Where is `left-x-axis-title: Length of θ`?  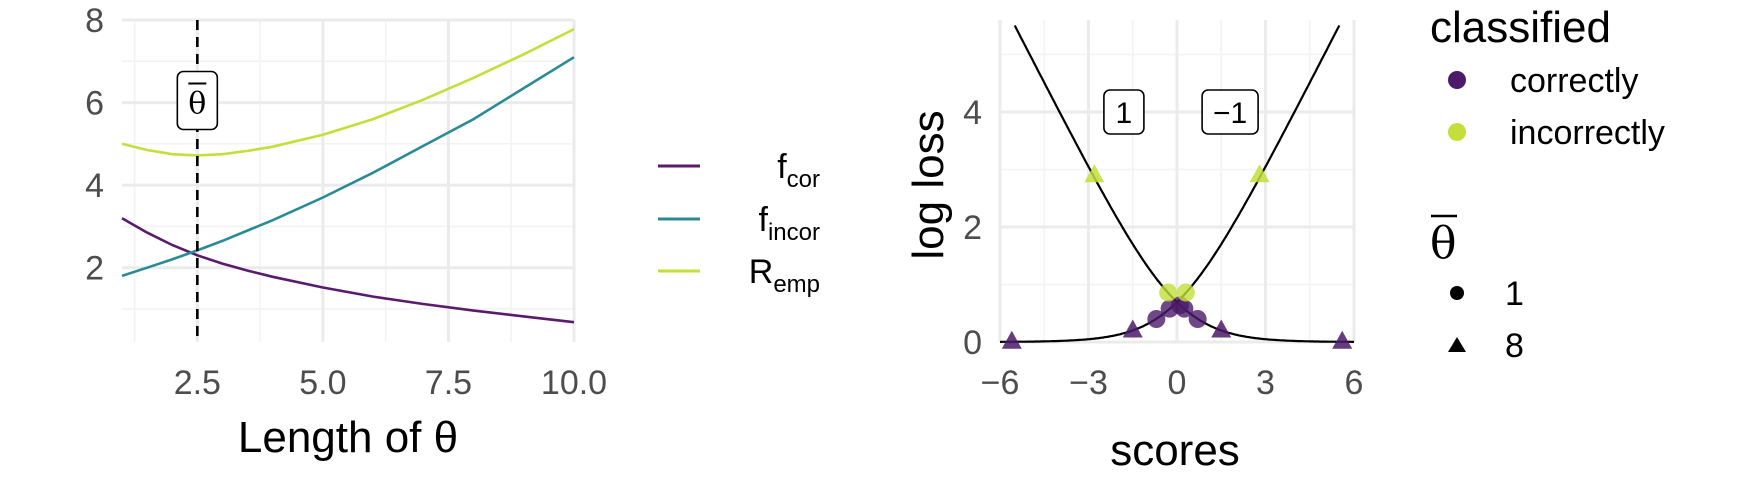 left-x-axis-title: Length of θ is located at coordinates (348, 437).